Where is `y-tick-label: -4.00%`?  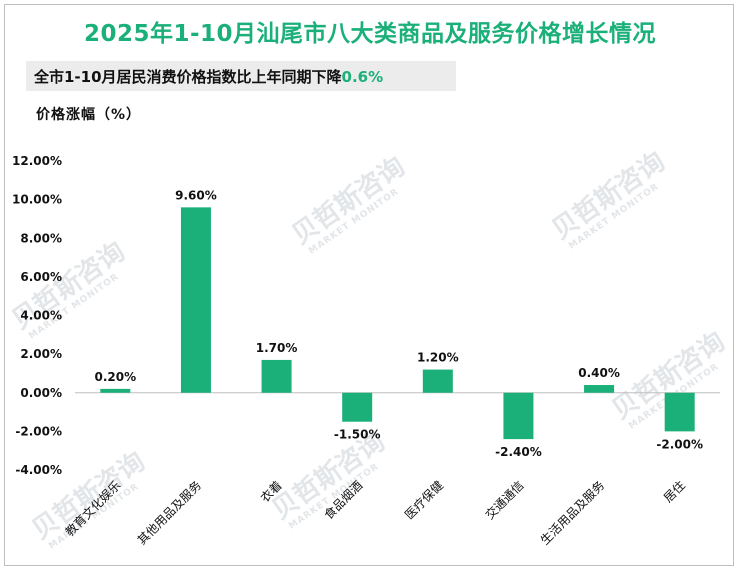 y-tick-label: -4.00% is located at coordinates (38, 470).